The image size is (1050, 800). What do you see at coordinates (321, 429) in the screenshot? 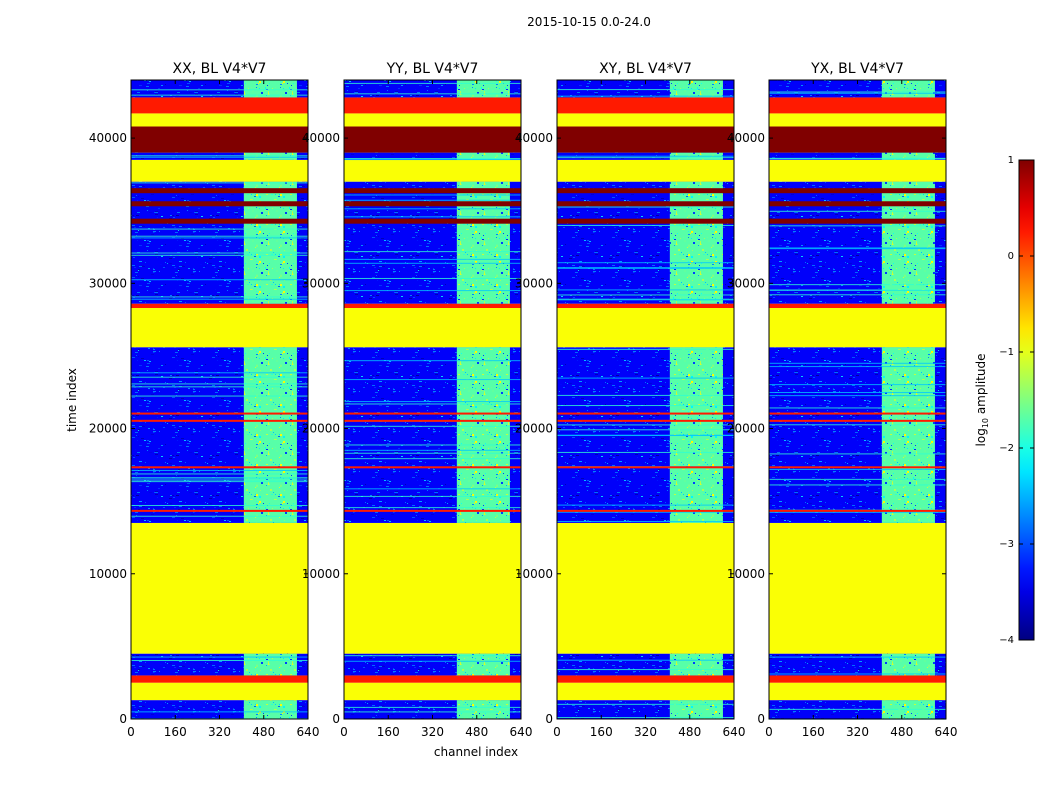
I see `y-tick-label: 20000` at bounding box center [321, 429].